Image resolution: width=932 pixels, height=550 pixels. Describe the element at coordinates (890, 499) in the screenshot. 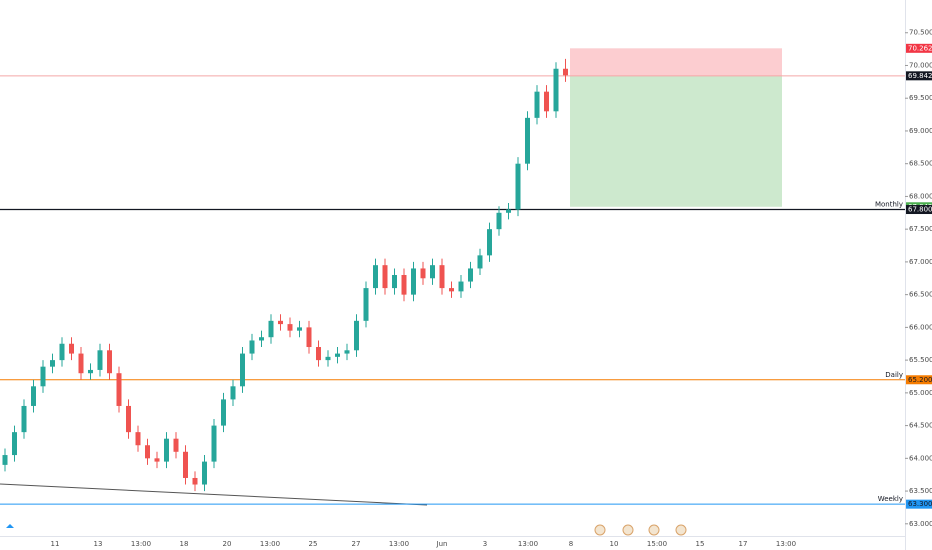

I see `level-name: Weekly` at that location.